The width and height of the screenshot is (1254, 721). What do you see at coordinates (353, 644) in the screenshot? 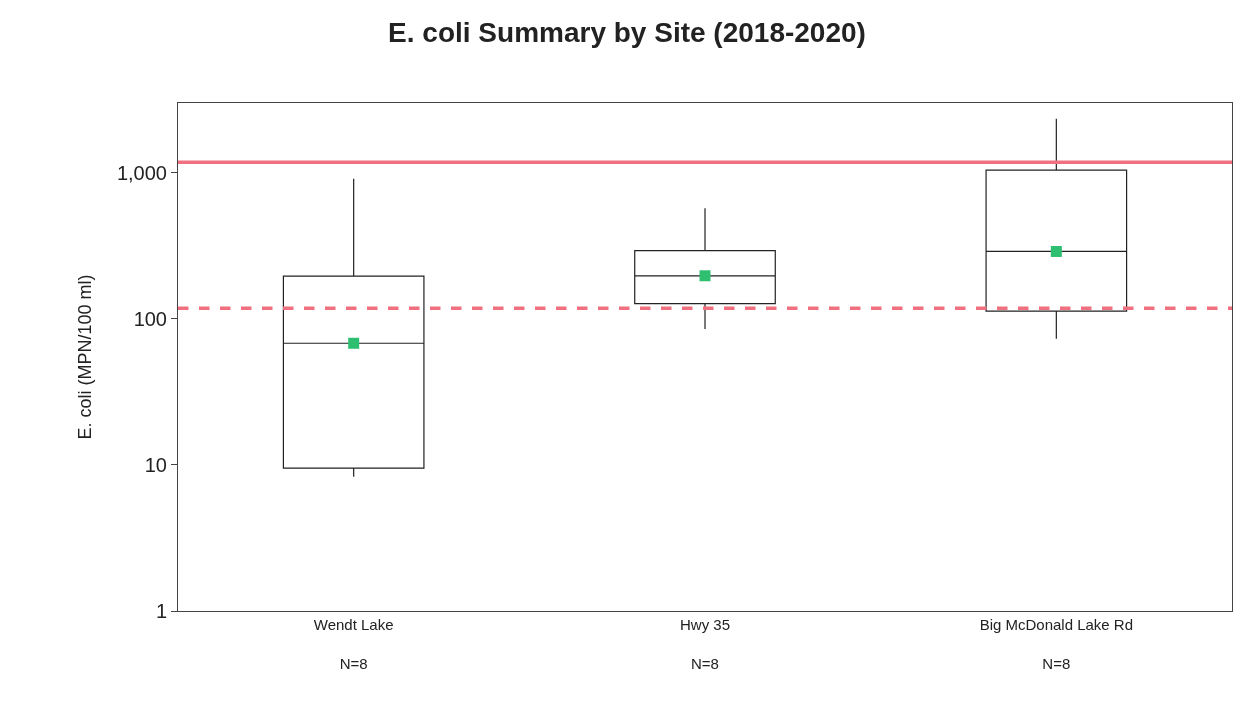
I see `category-label: Wendt Lake N=8` at bounding box center [353, 644].